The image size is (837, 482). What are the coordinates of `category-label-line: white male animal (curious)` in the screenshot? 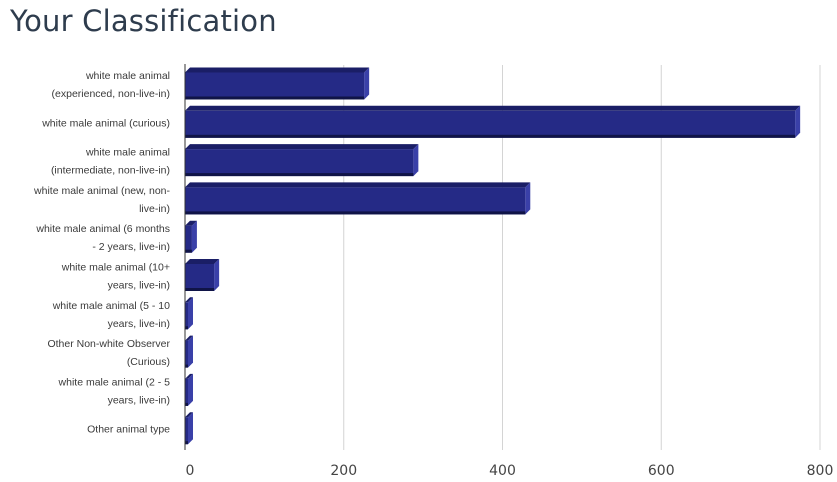 It's located at (105, 123).